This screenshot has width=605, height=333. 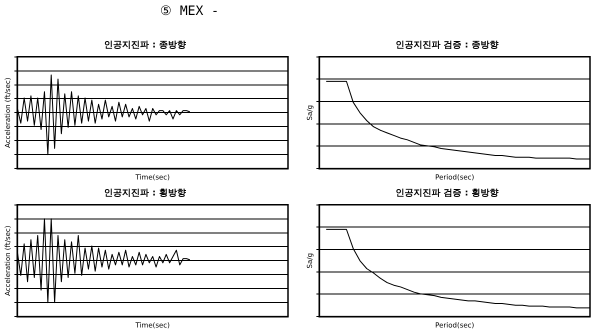 What do you see at coordinates (145, 193) in the screenshot?
I see `chart-title: 인공지진파 : 횡방향` at bounding box center [145, 193].